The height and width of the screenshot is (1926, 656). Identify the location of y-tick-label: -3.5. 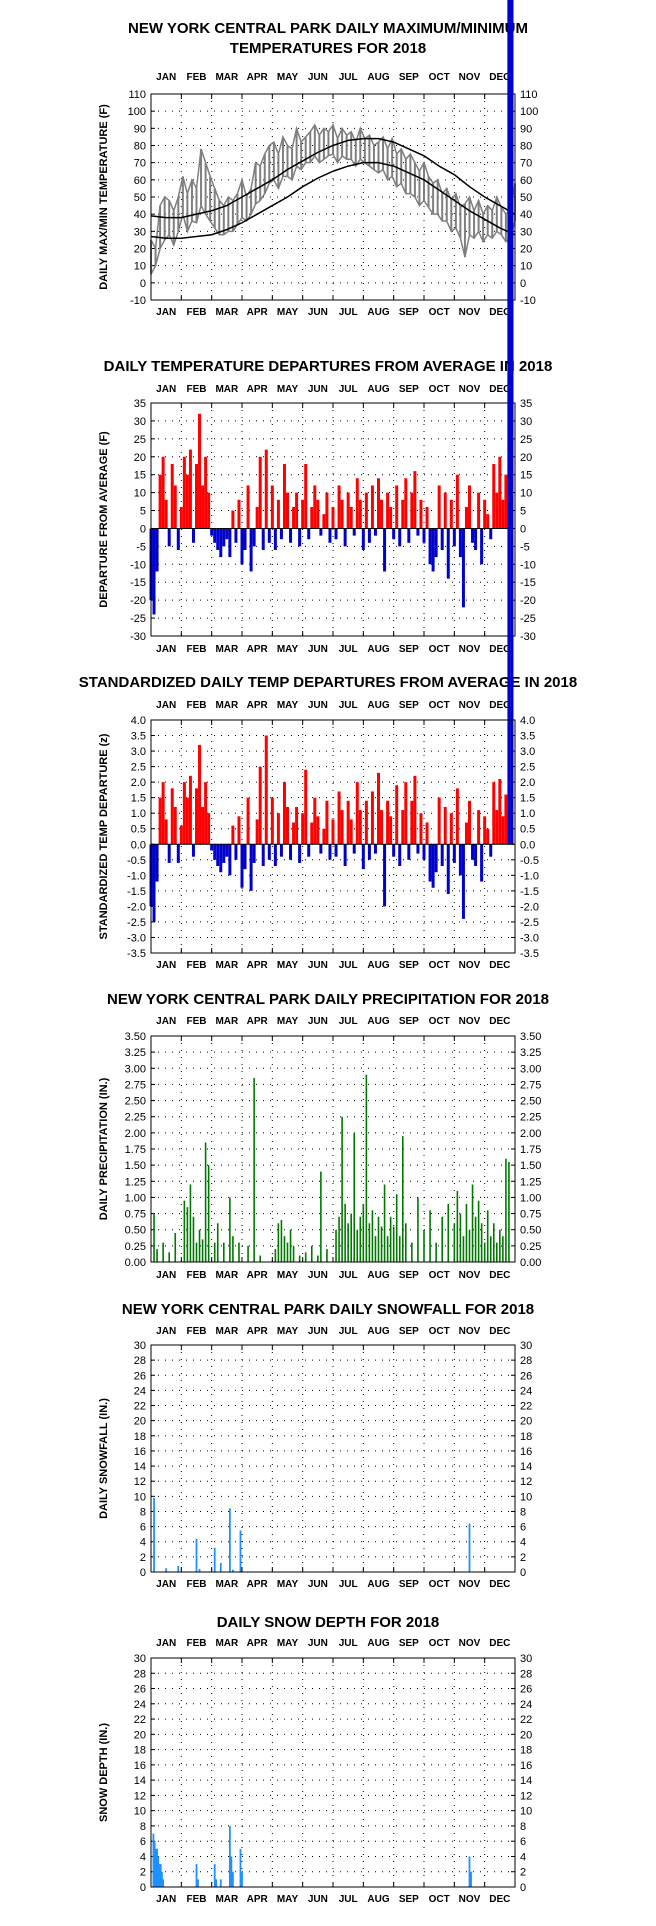
(529, 954).